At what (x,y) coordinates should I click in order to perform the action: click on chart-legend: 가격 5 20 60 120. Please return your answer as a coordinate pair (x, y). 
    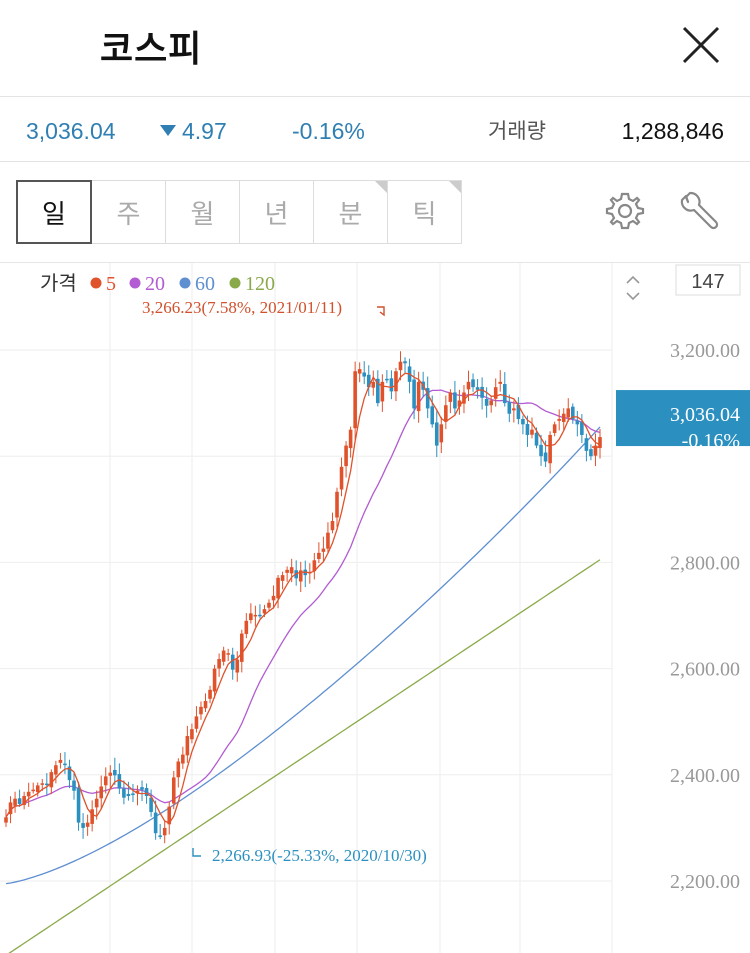
    Looking at the image, I should click on (157, 283).